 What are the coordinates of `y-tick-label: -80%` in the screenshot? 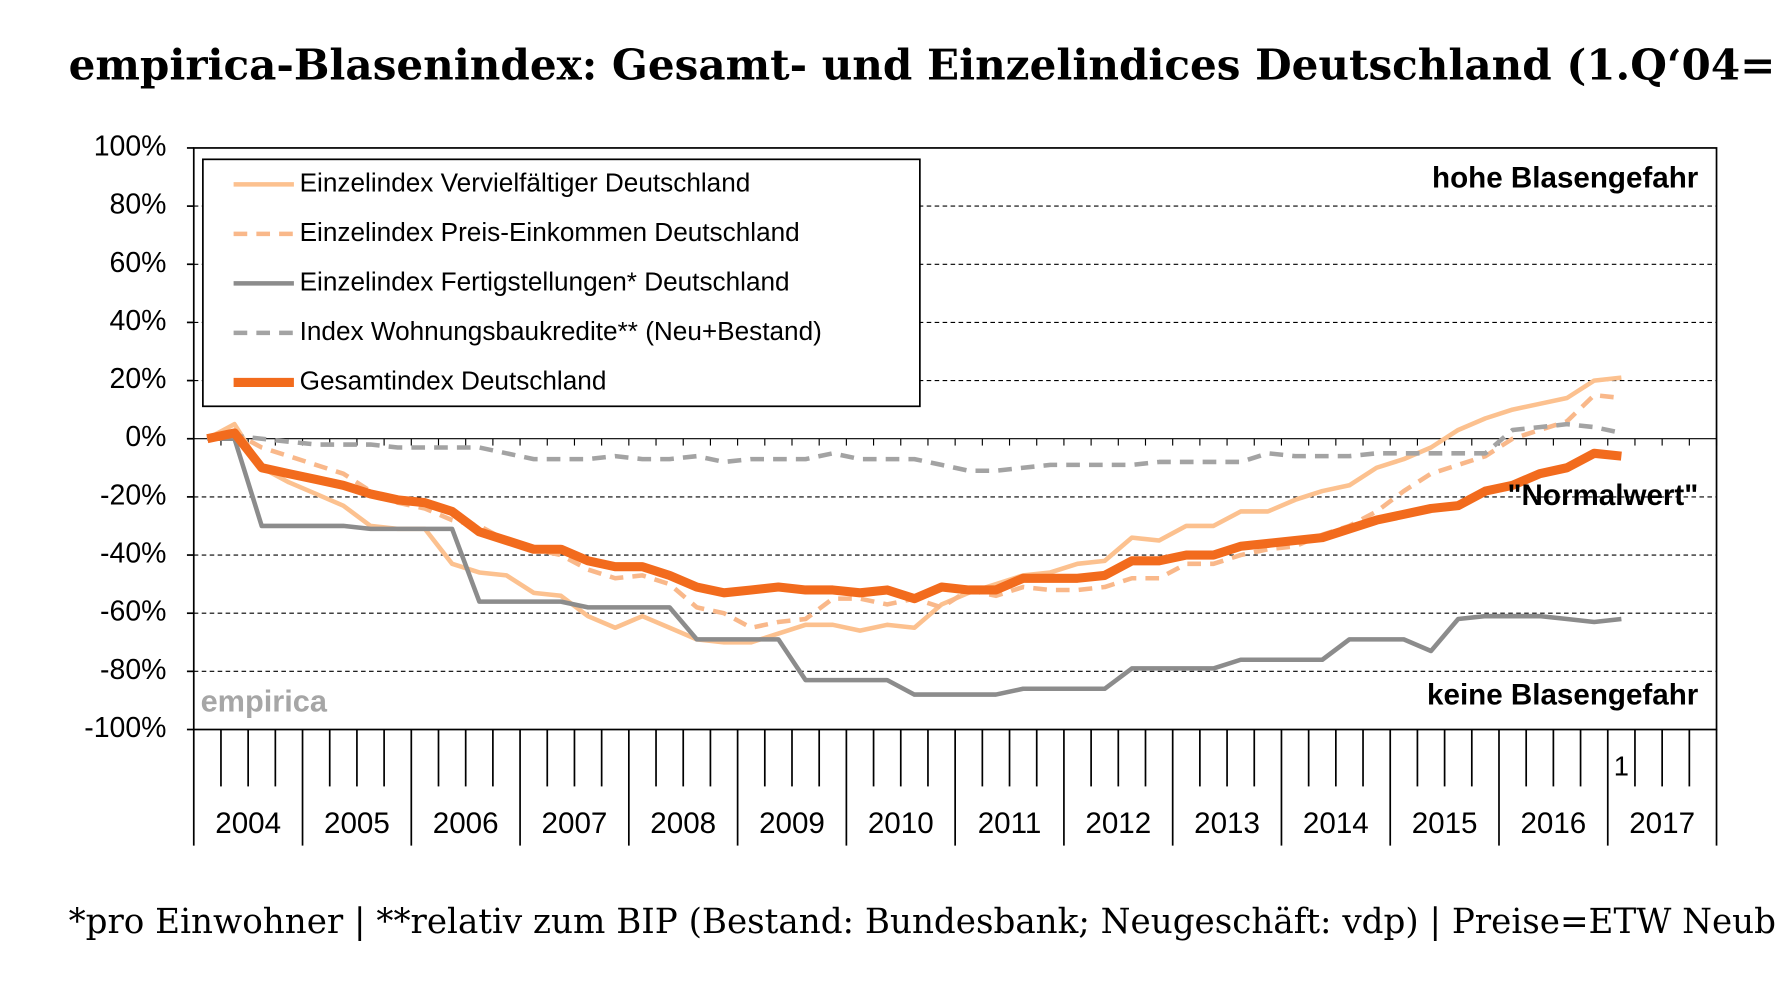 It's located at (133, 670).